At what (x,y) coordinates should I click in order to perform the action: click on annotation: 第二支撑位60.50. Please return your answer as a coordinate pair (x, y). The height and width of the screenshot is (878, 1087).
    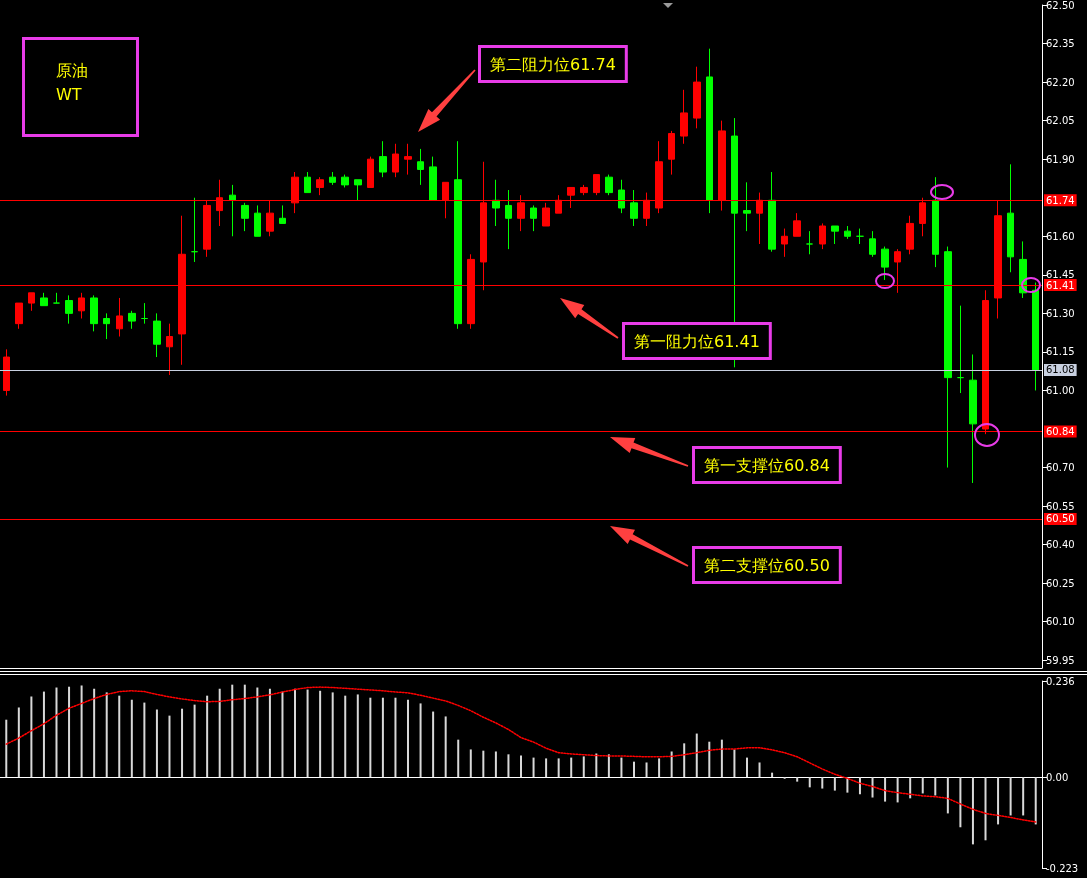
    Looking at the image, I should click on (767, 565).